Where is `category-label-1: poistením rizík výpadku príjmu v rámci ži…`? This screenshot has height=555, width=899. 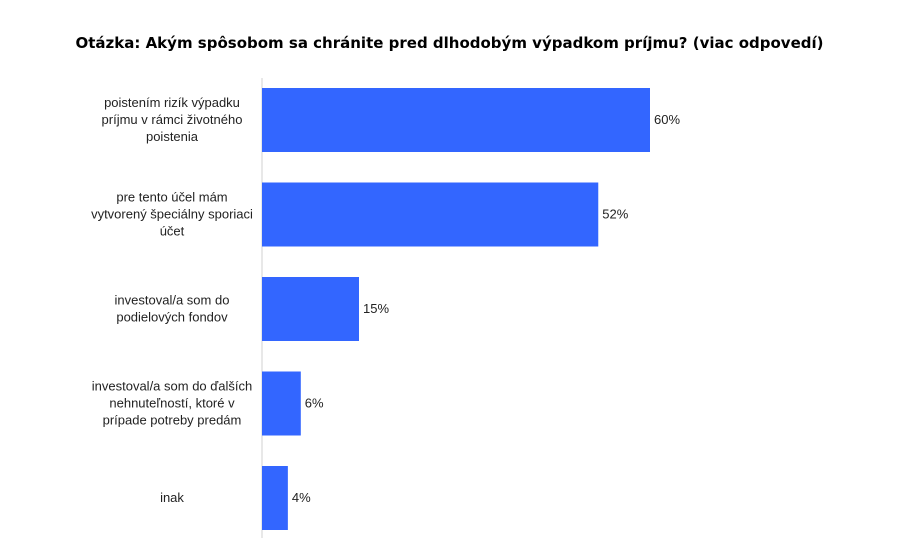 category-label-1: poistením rizík výpadku príjmu v rámci ži… is located at coordinates (172, 119).